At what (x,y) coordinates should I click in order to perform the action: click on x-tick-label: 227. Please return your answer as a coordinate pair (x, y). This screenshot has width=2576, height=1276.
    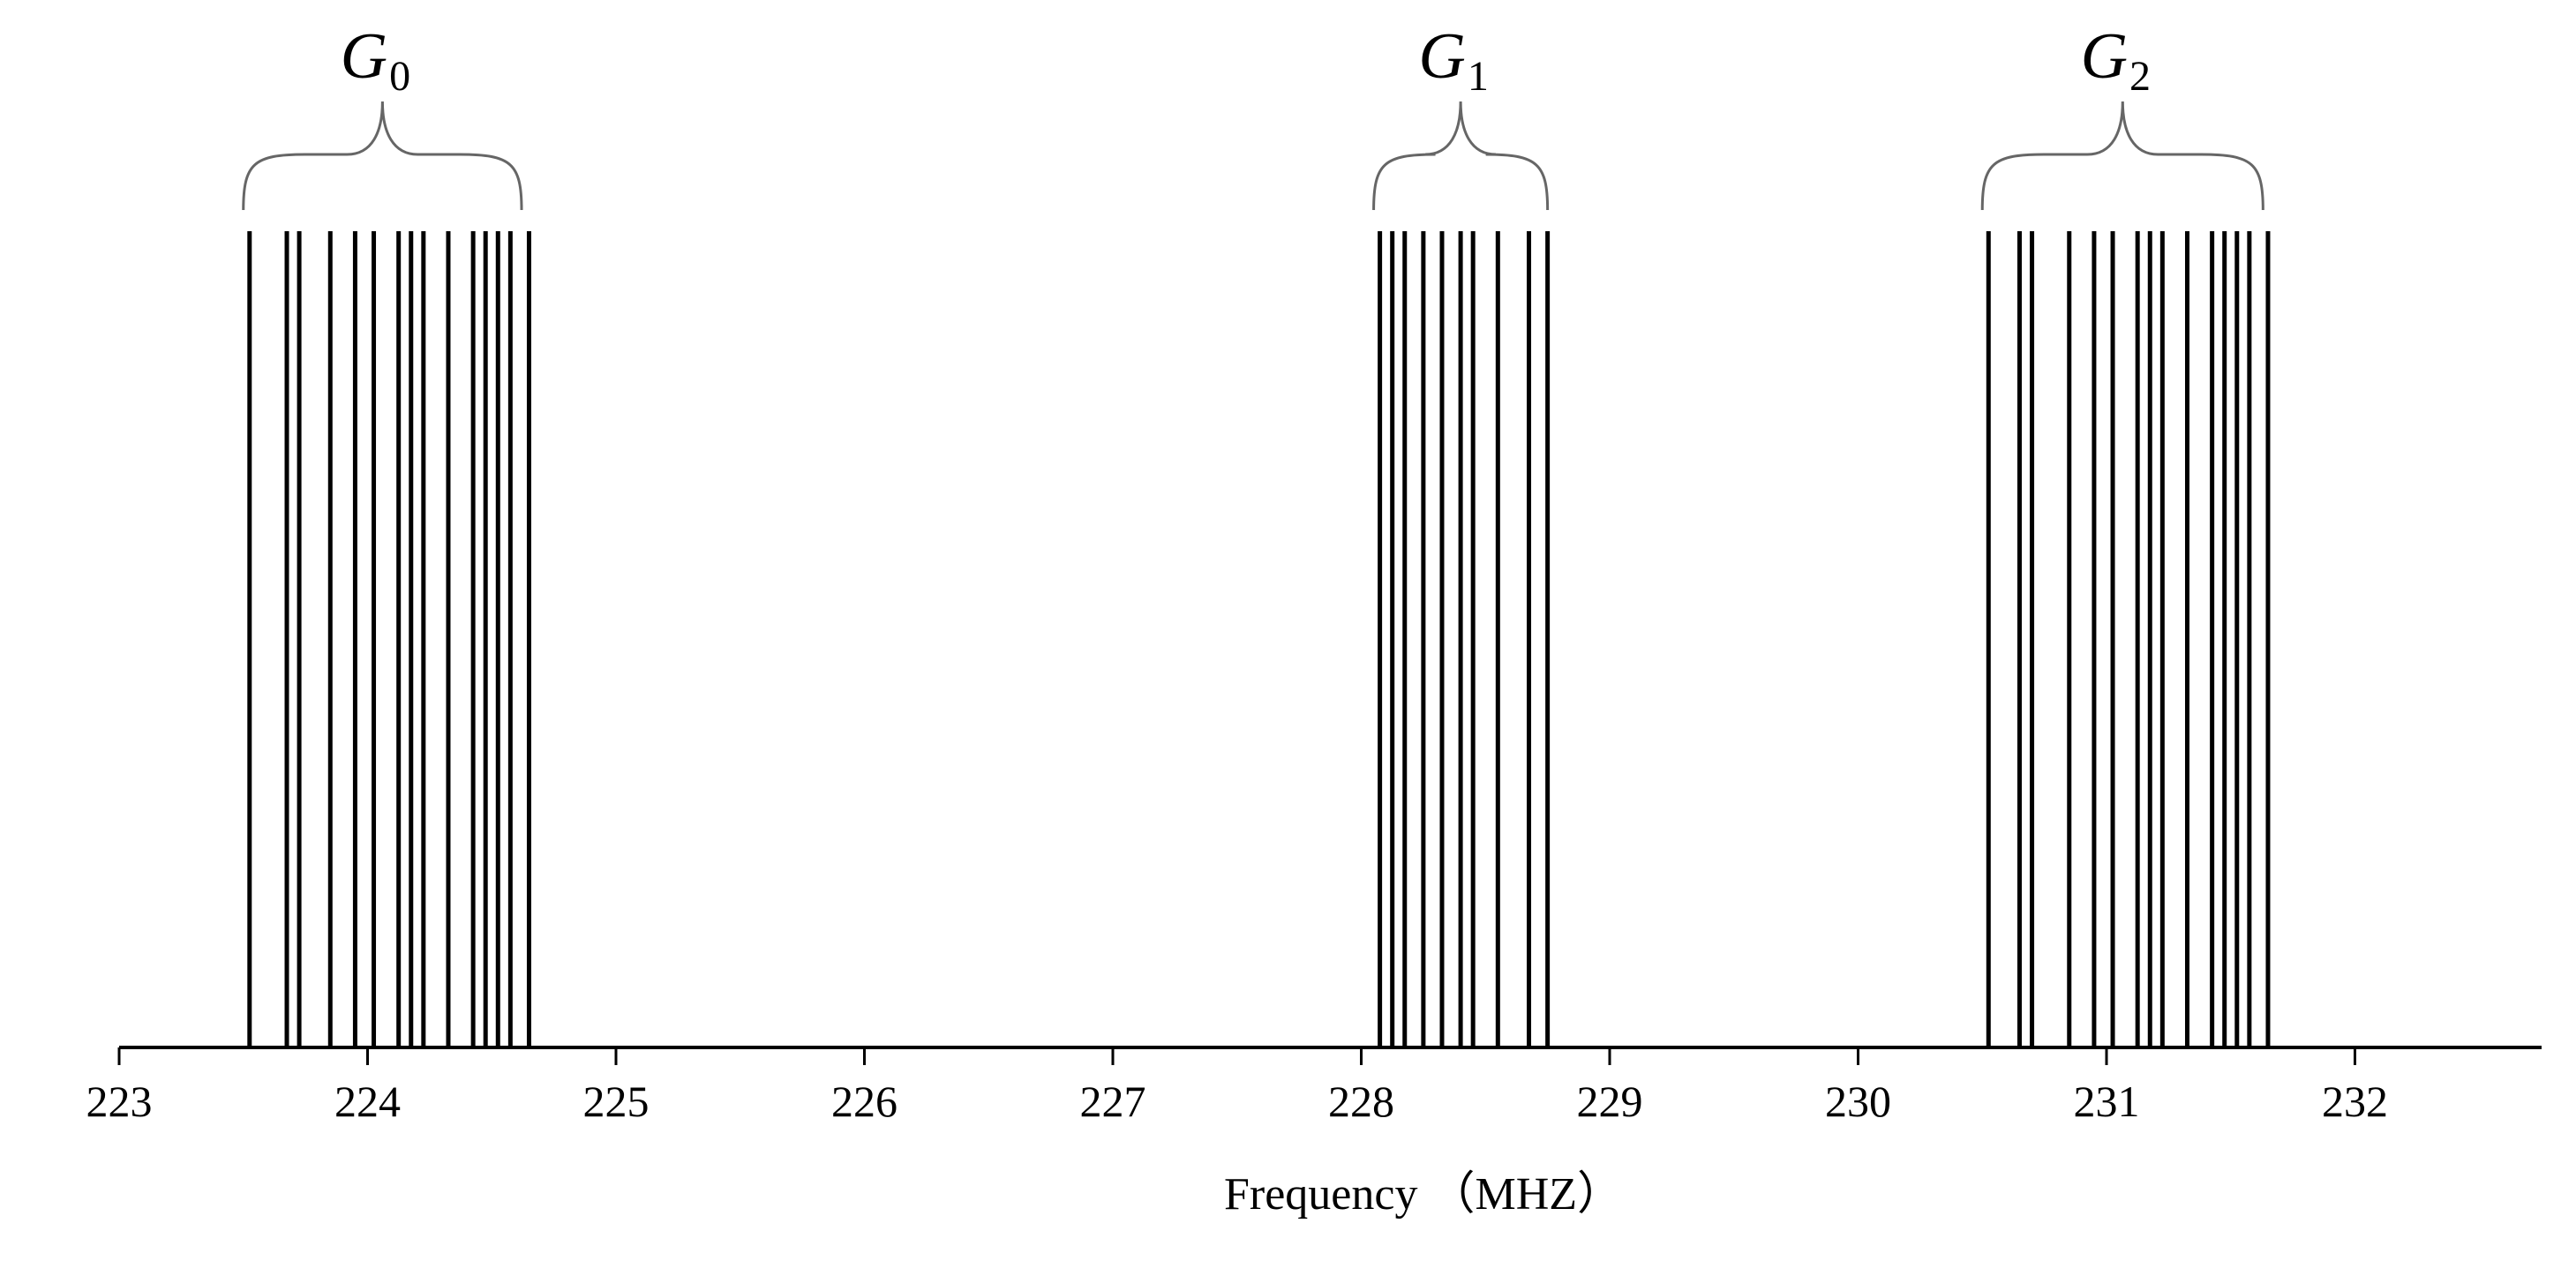
    Looking at the image, I should click on (1113, 1101).